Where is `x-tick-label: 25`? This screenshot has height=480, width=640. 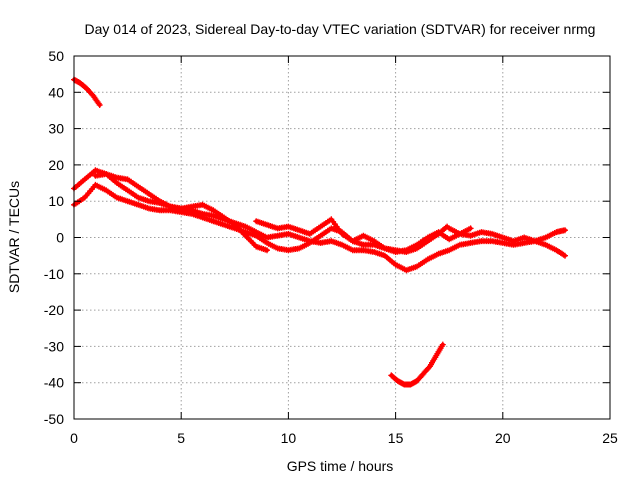 x-tick-label: 25 is located at coordinates (610, 438).